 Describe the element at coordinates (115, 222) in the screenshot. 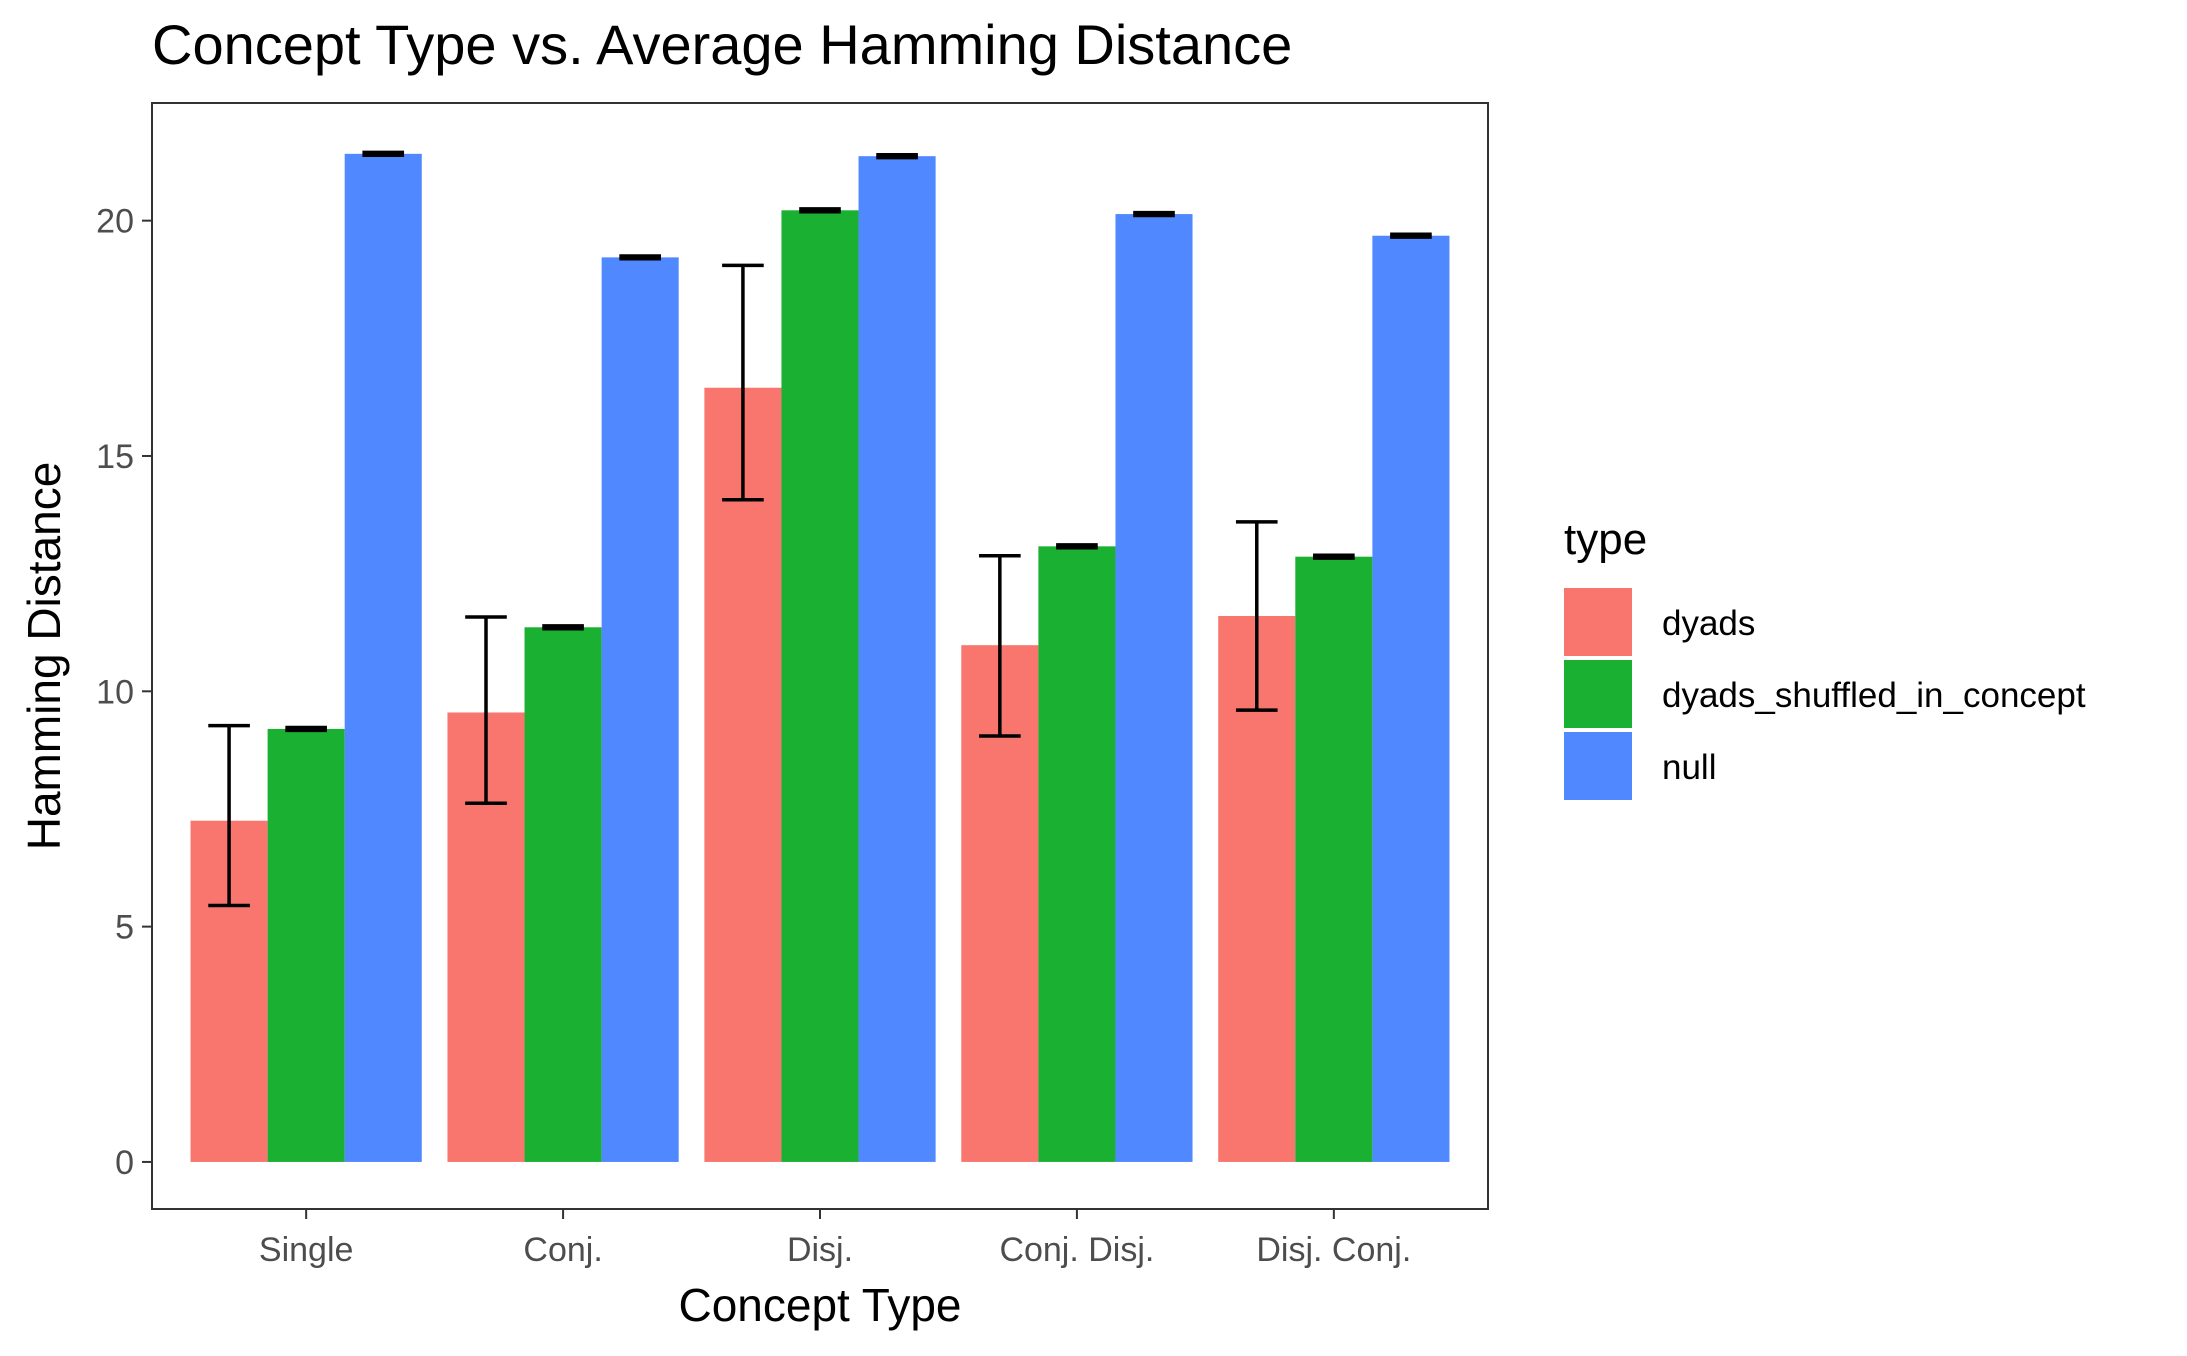

I see `y-tick-label: 20` at that location.